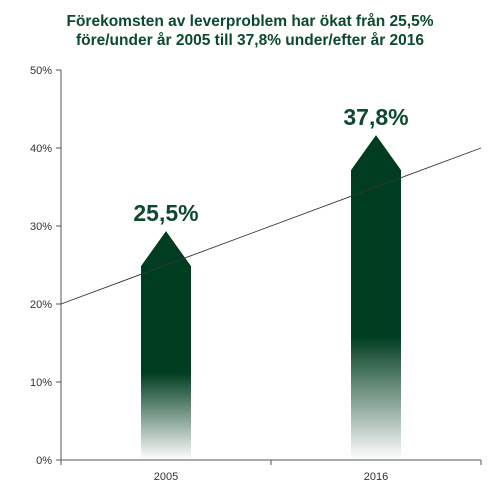  What do you see at coordinates (41, 383) in the screenshot?
I see `y-tick-label: 10%` at bounding box center [41, 383].